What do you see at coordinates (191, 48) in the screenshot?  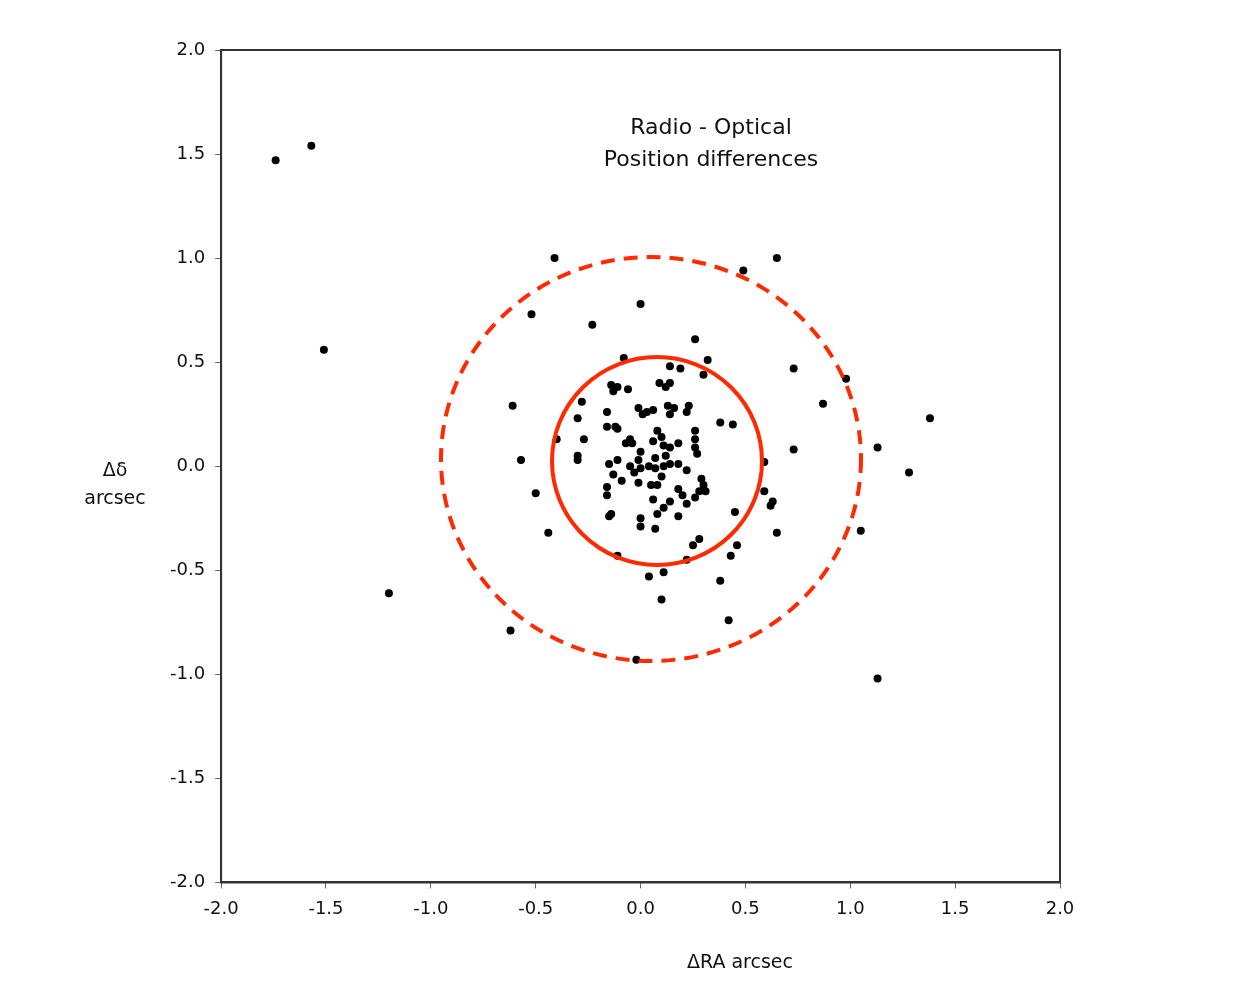 I see `y-tick-label: 2.0` at bounding box center [191, 48].